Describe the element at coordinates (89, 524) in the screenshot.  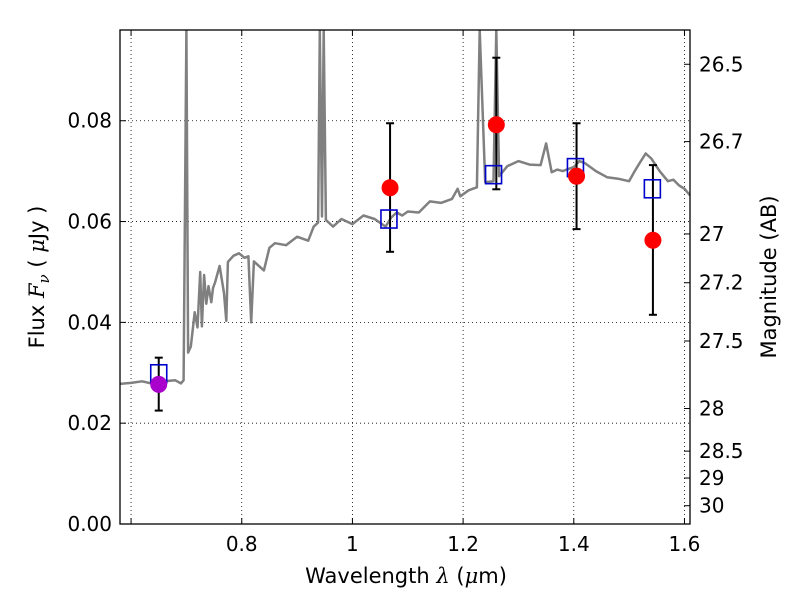
I see `y-tick-label: 0.00` at that location.